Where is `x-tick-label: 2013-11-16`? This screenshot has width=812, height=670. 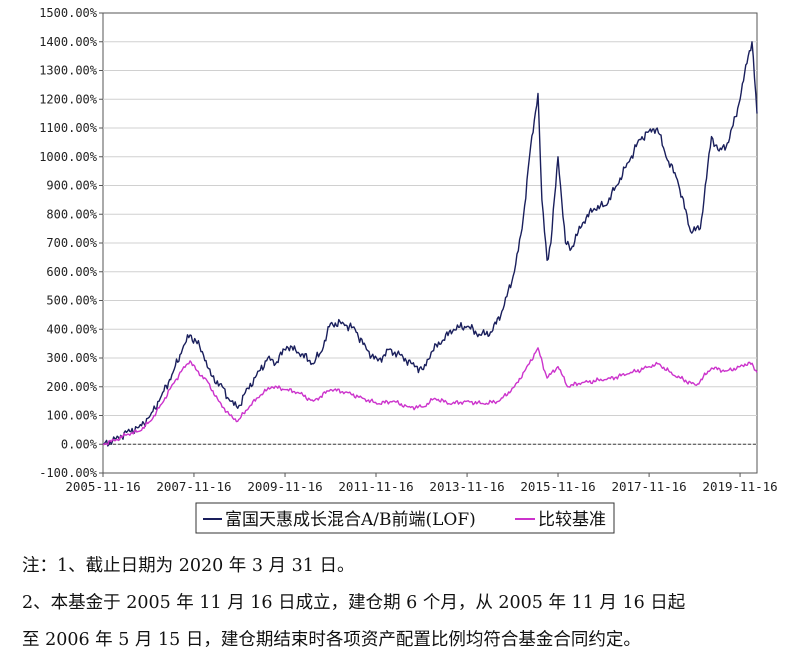
x-tick-label: 2013-11-16 is located at coordinates (466, 486).